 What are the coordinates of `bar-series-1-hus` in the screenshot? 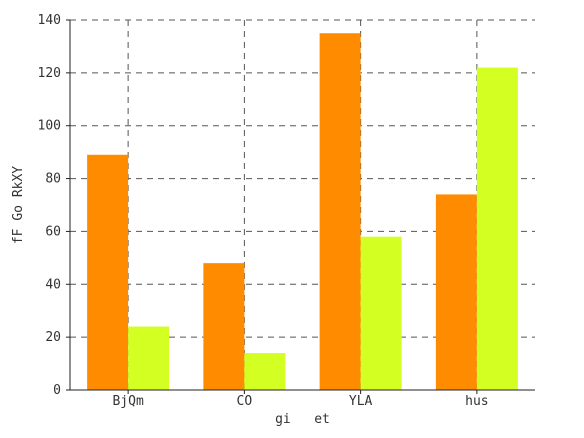 It's located at (456, 292).